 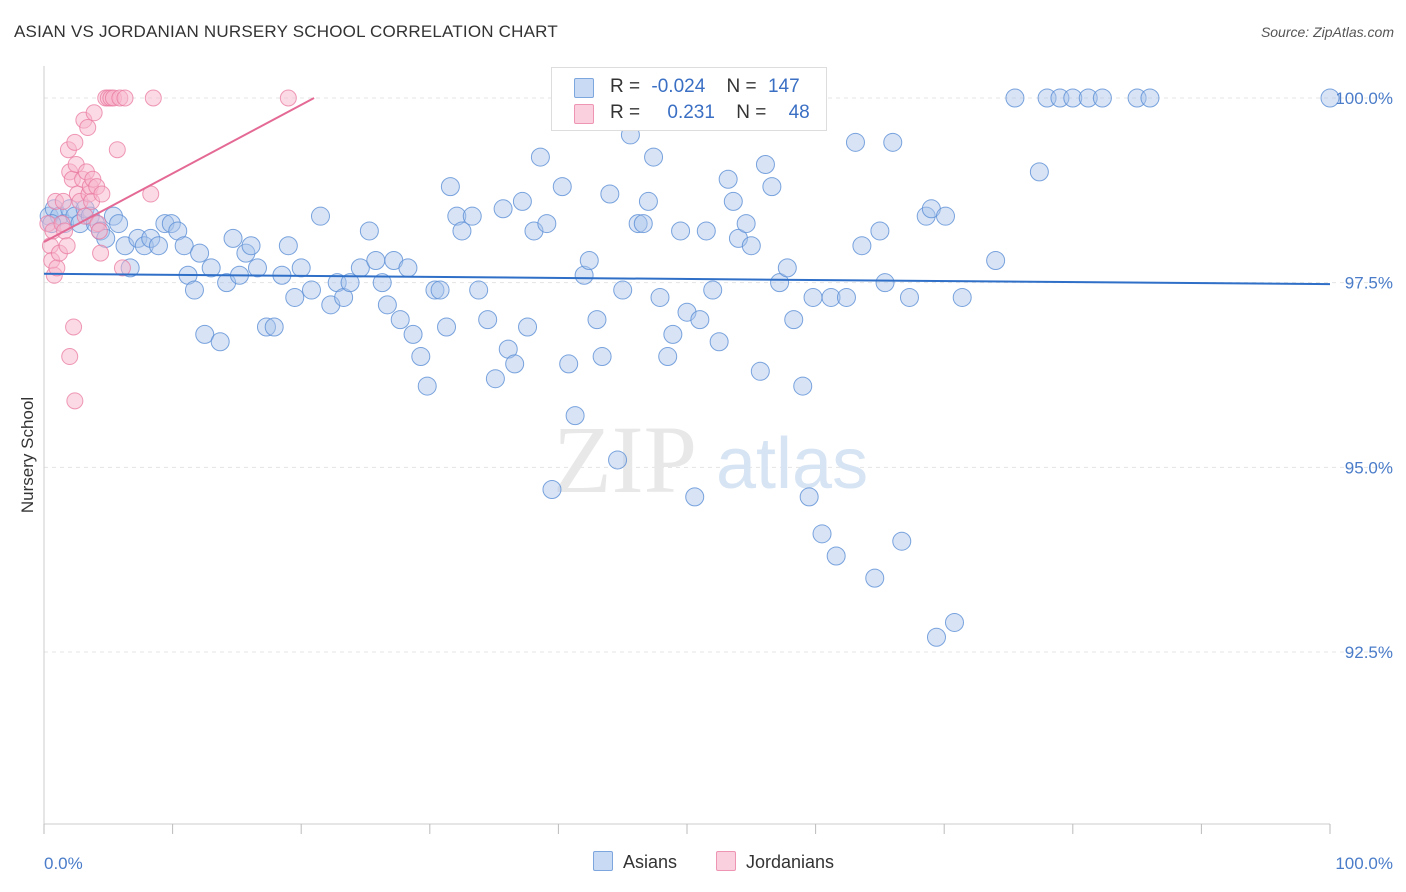 What do you see at coordinates (1369, 283) in the screenshot?
I see `y-tick-label-2: 97.5%` at bounding box center [1369, 283].